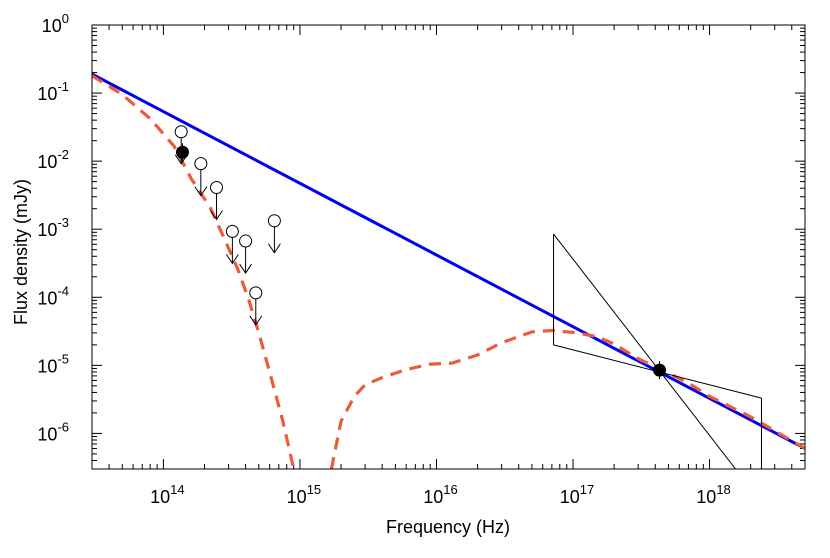 This screenshot has height=558, width=830. I want to click on x-tick-label: 1015, so click(304, 494).